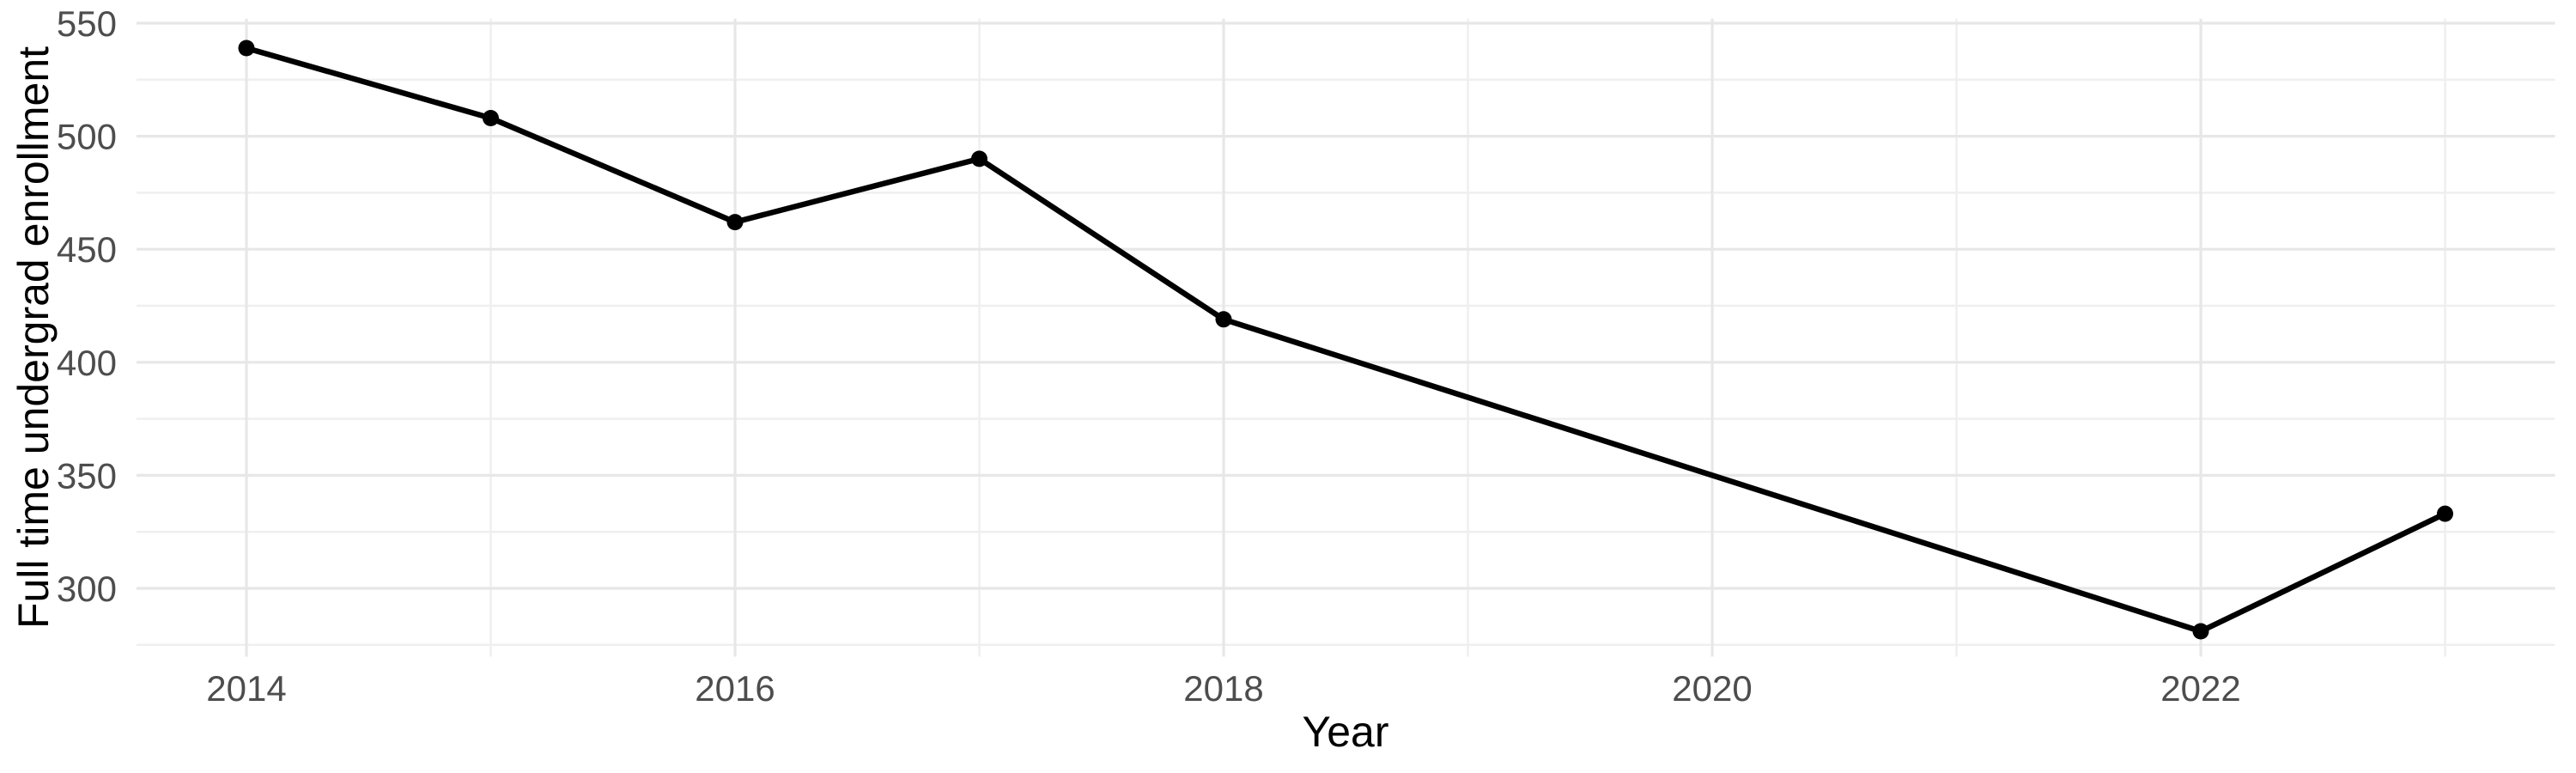 The image size is (2576, 773). I want to click on y-tick-label-550: 550, so click(87, 23).